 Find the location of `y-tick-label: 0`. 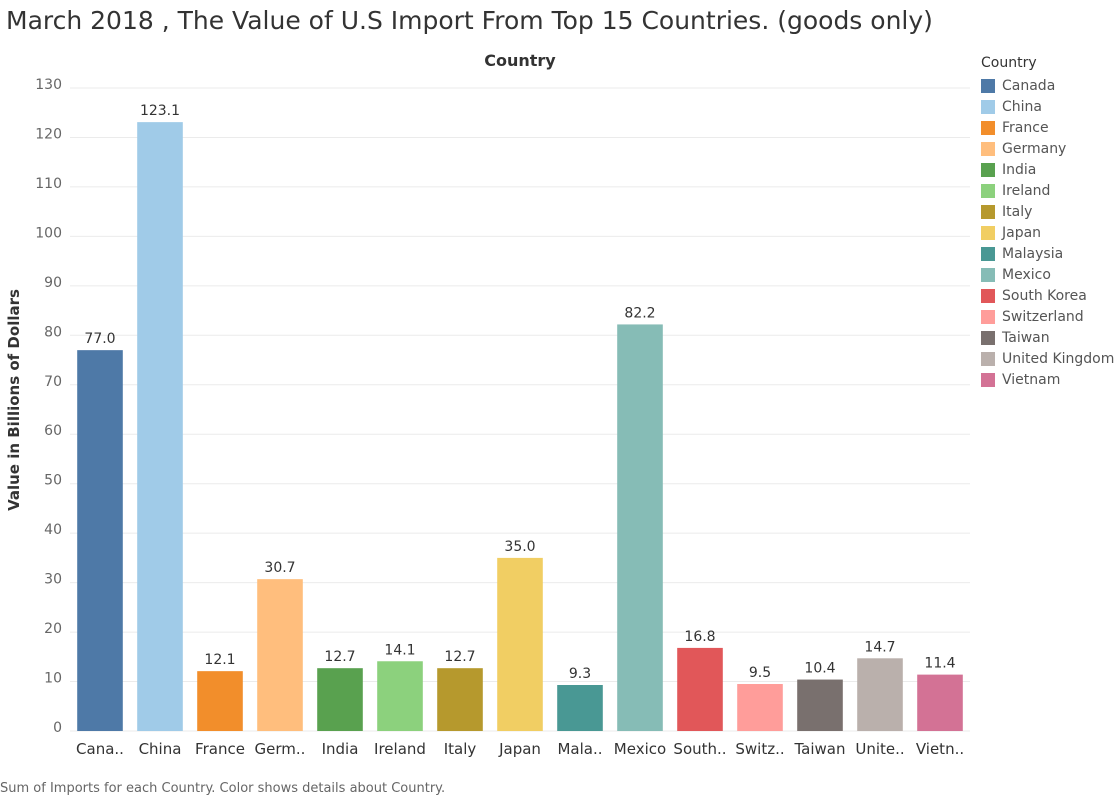

y-tick-label: 0 is located at coordinates (57, 728).